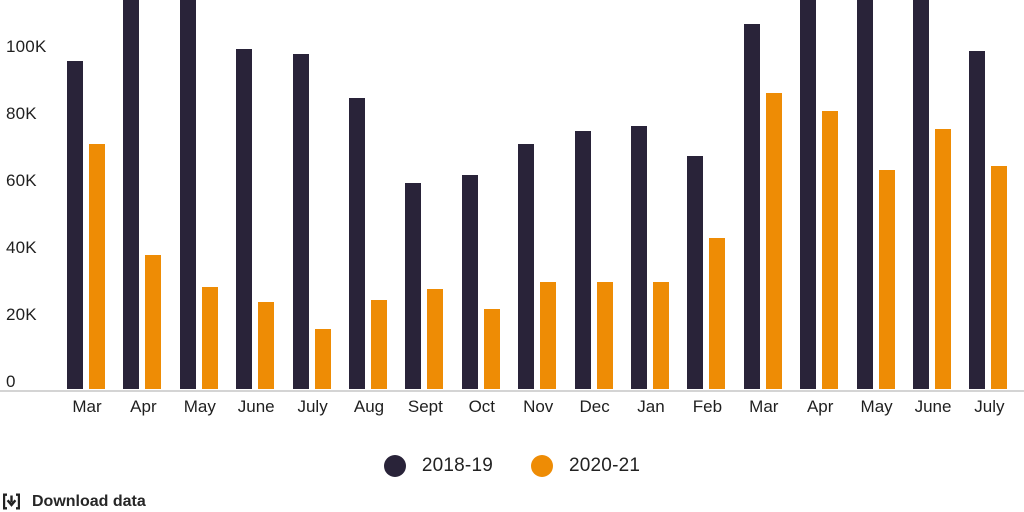  What do you see at coordinates (143, 406) in the screenshot?
I see `x-axis-label-Apr-1: Apr` at bounding box center [143, 406].